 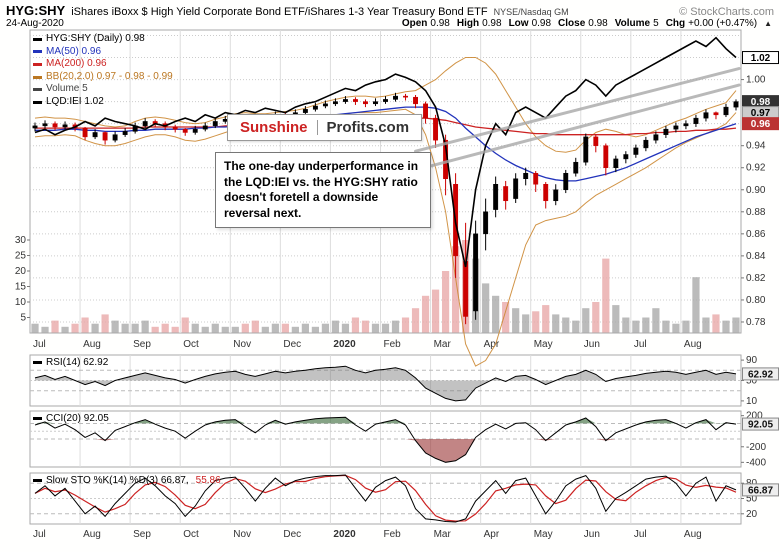 I want to click on legend-item-price: HYG:SHY (Daily) 0.98, so click(x=103, y=39).